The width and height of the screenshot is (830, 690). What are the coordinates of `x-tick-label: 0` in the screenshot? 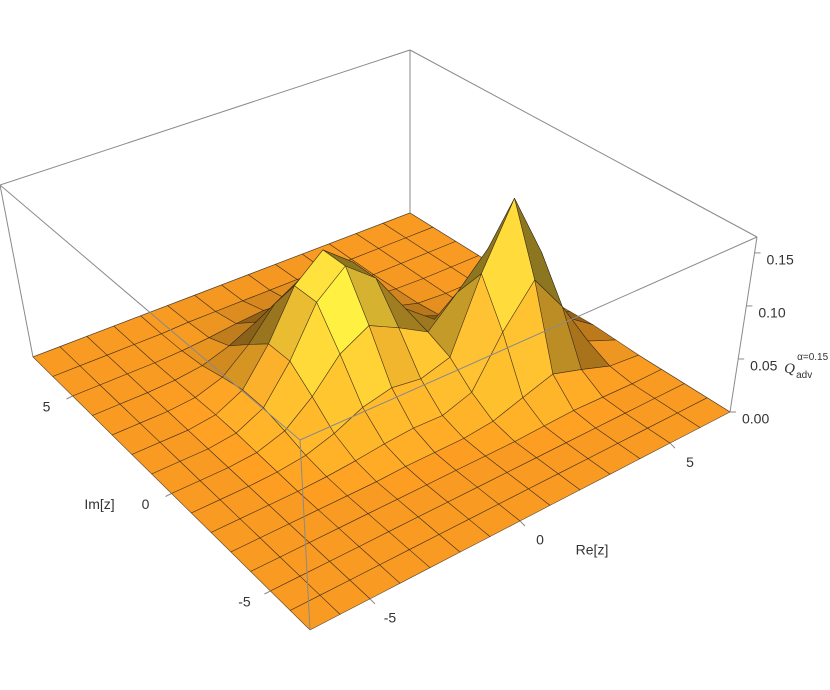 It's located at (540, 540).